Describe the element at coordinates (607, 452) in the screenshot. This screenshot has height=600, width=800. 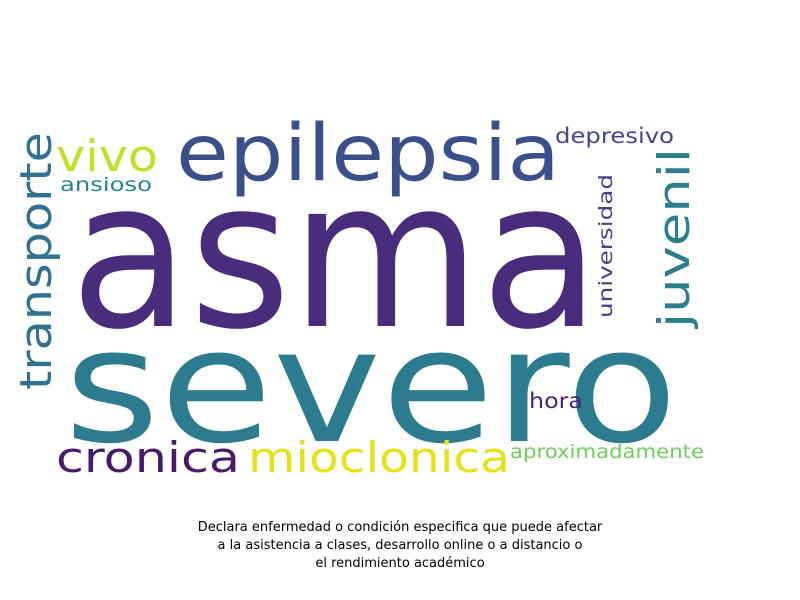
I see `word-aproximadamente: aproximadamente` at that location.